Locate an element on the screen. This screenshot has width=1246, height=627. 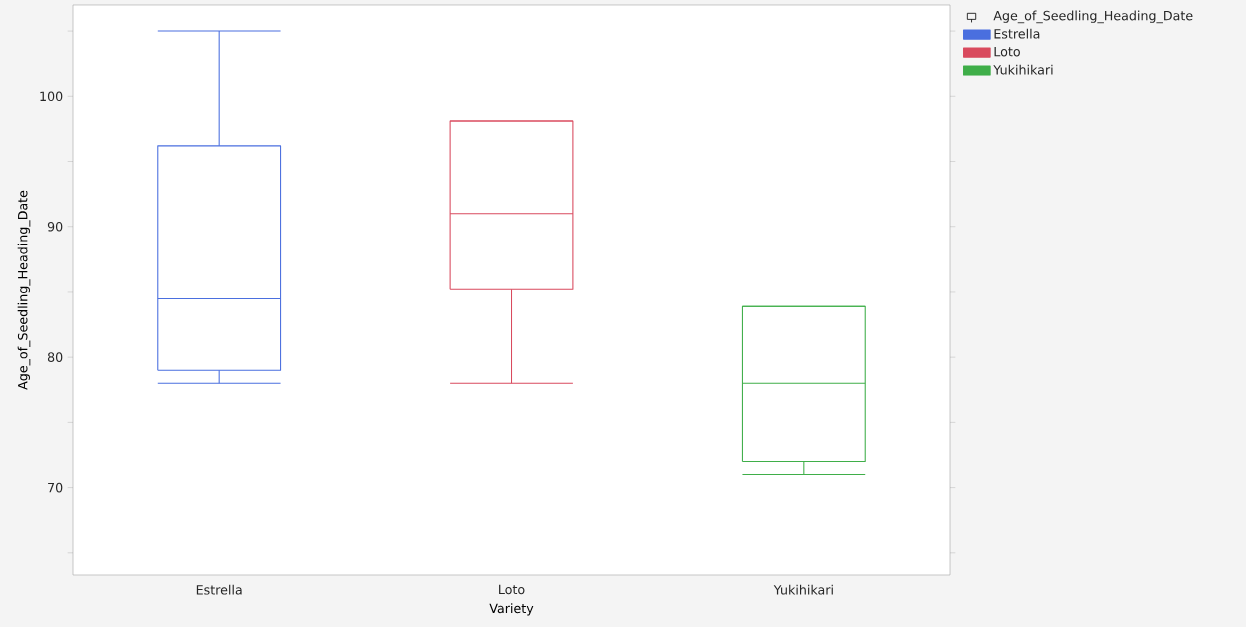
x-tick-label: Yukihikari is located at coordinates (803, 589).